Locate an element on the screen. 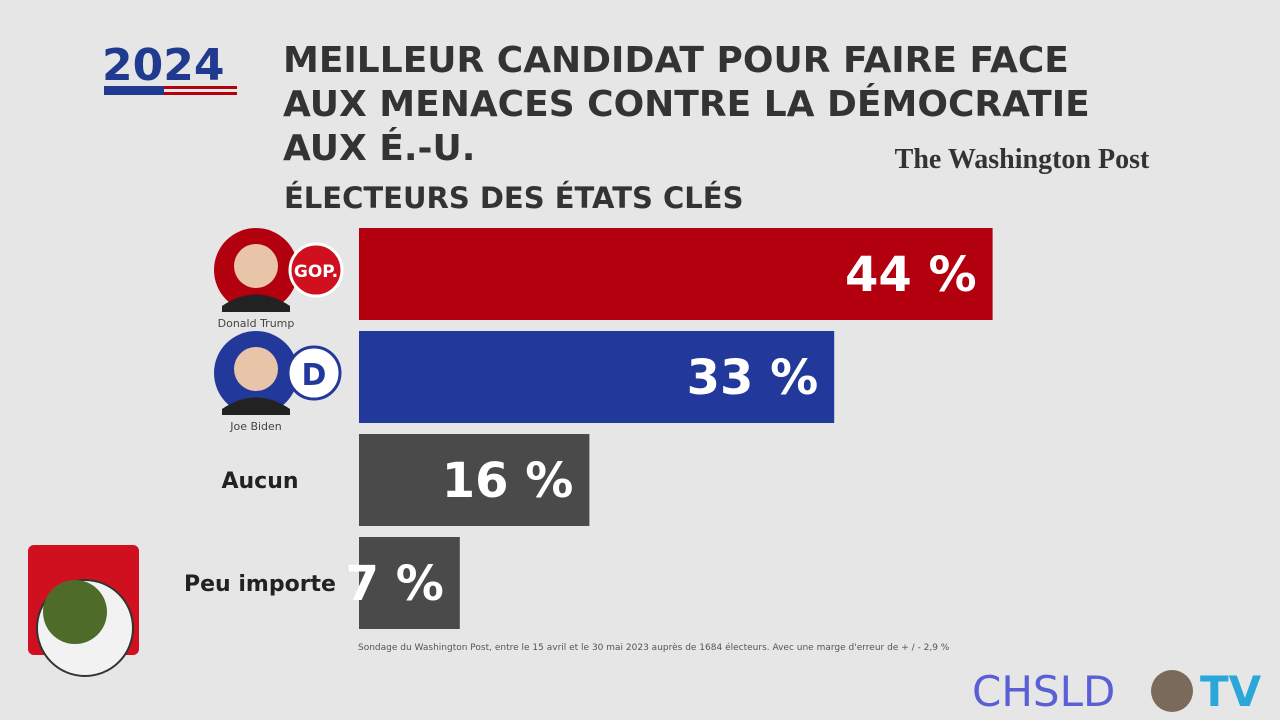 The height and width of the screenshot is (720, 1280). value-label: 16 % is located at coordinates (508, 481).